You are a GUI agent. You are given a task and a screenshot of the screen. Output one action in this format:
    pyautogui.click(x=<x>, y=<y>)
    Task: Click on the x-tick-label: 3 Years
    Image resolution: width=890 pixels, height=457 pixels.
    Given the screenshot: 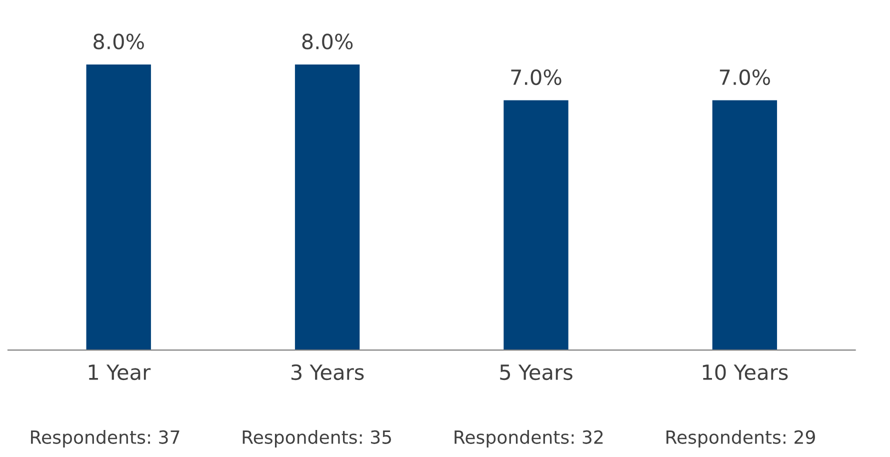 What is the action you would take?
    pyautogui.click(x=327, y=372)
    